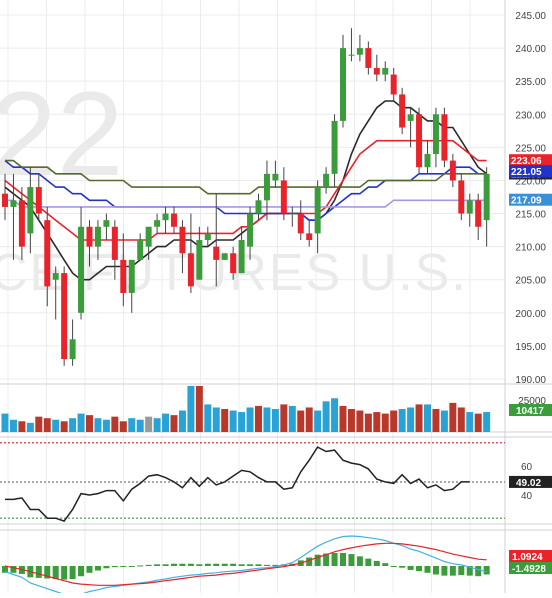  What do you see at coordinates (530, 82) in the screenshot?
I see `price-tick-label: 235.00` at bounding box center [530, 82].